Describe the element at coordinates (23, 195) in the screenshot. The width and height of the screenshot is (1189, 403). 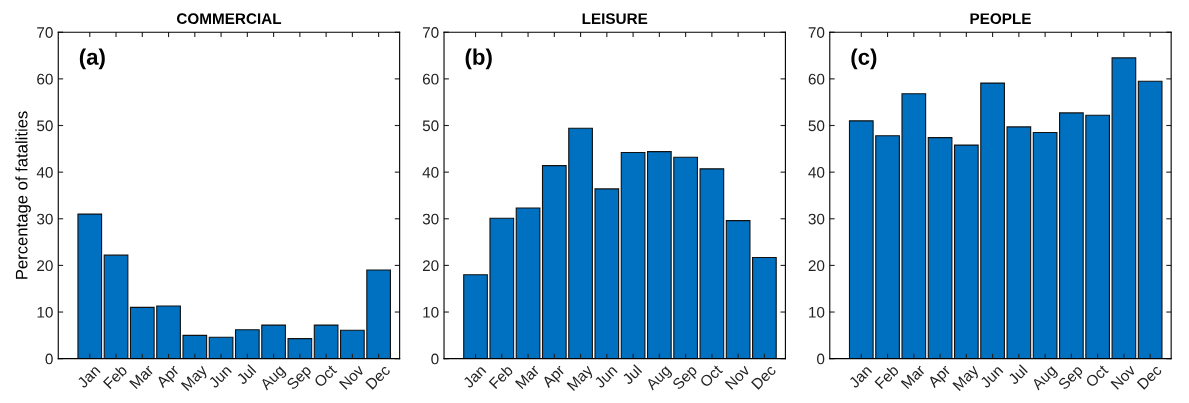
I see `y-axis-title: Percentage of fatalities` at that location.